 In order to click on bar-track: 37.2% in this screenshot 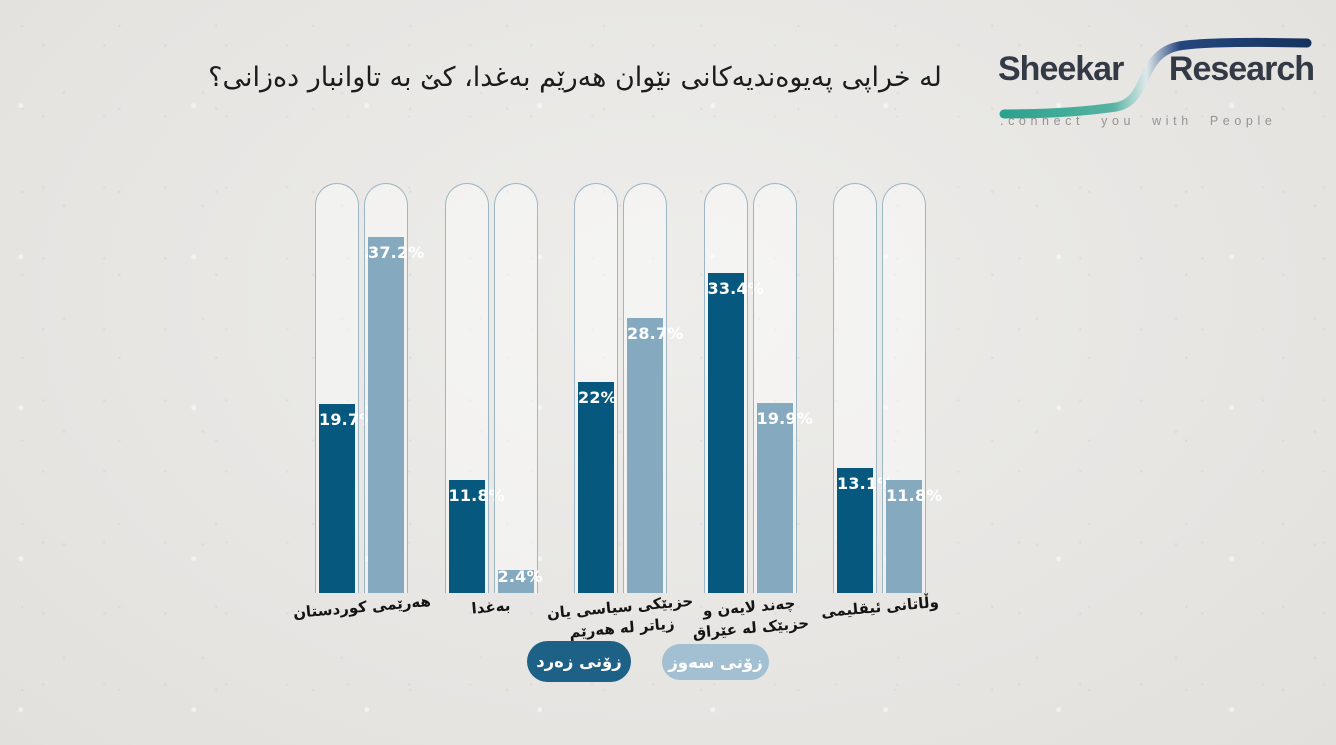, I will do `click(394, 388)`.